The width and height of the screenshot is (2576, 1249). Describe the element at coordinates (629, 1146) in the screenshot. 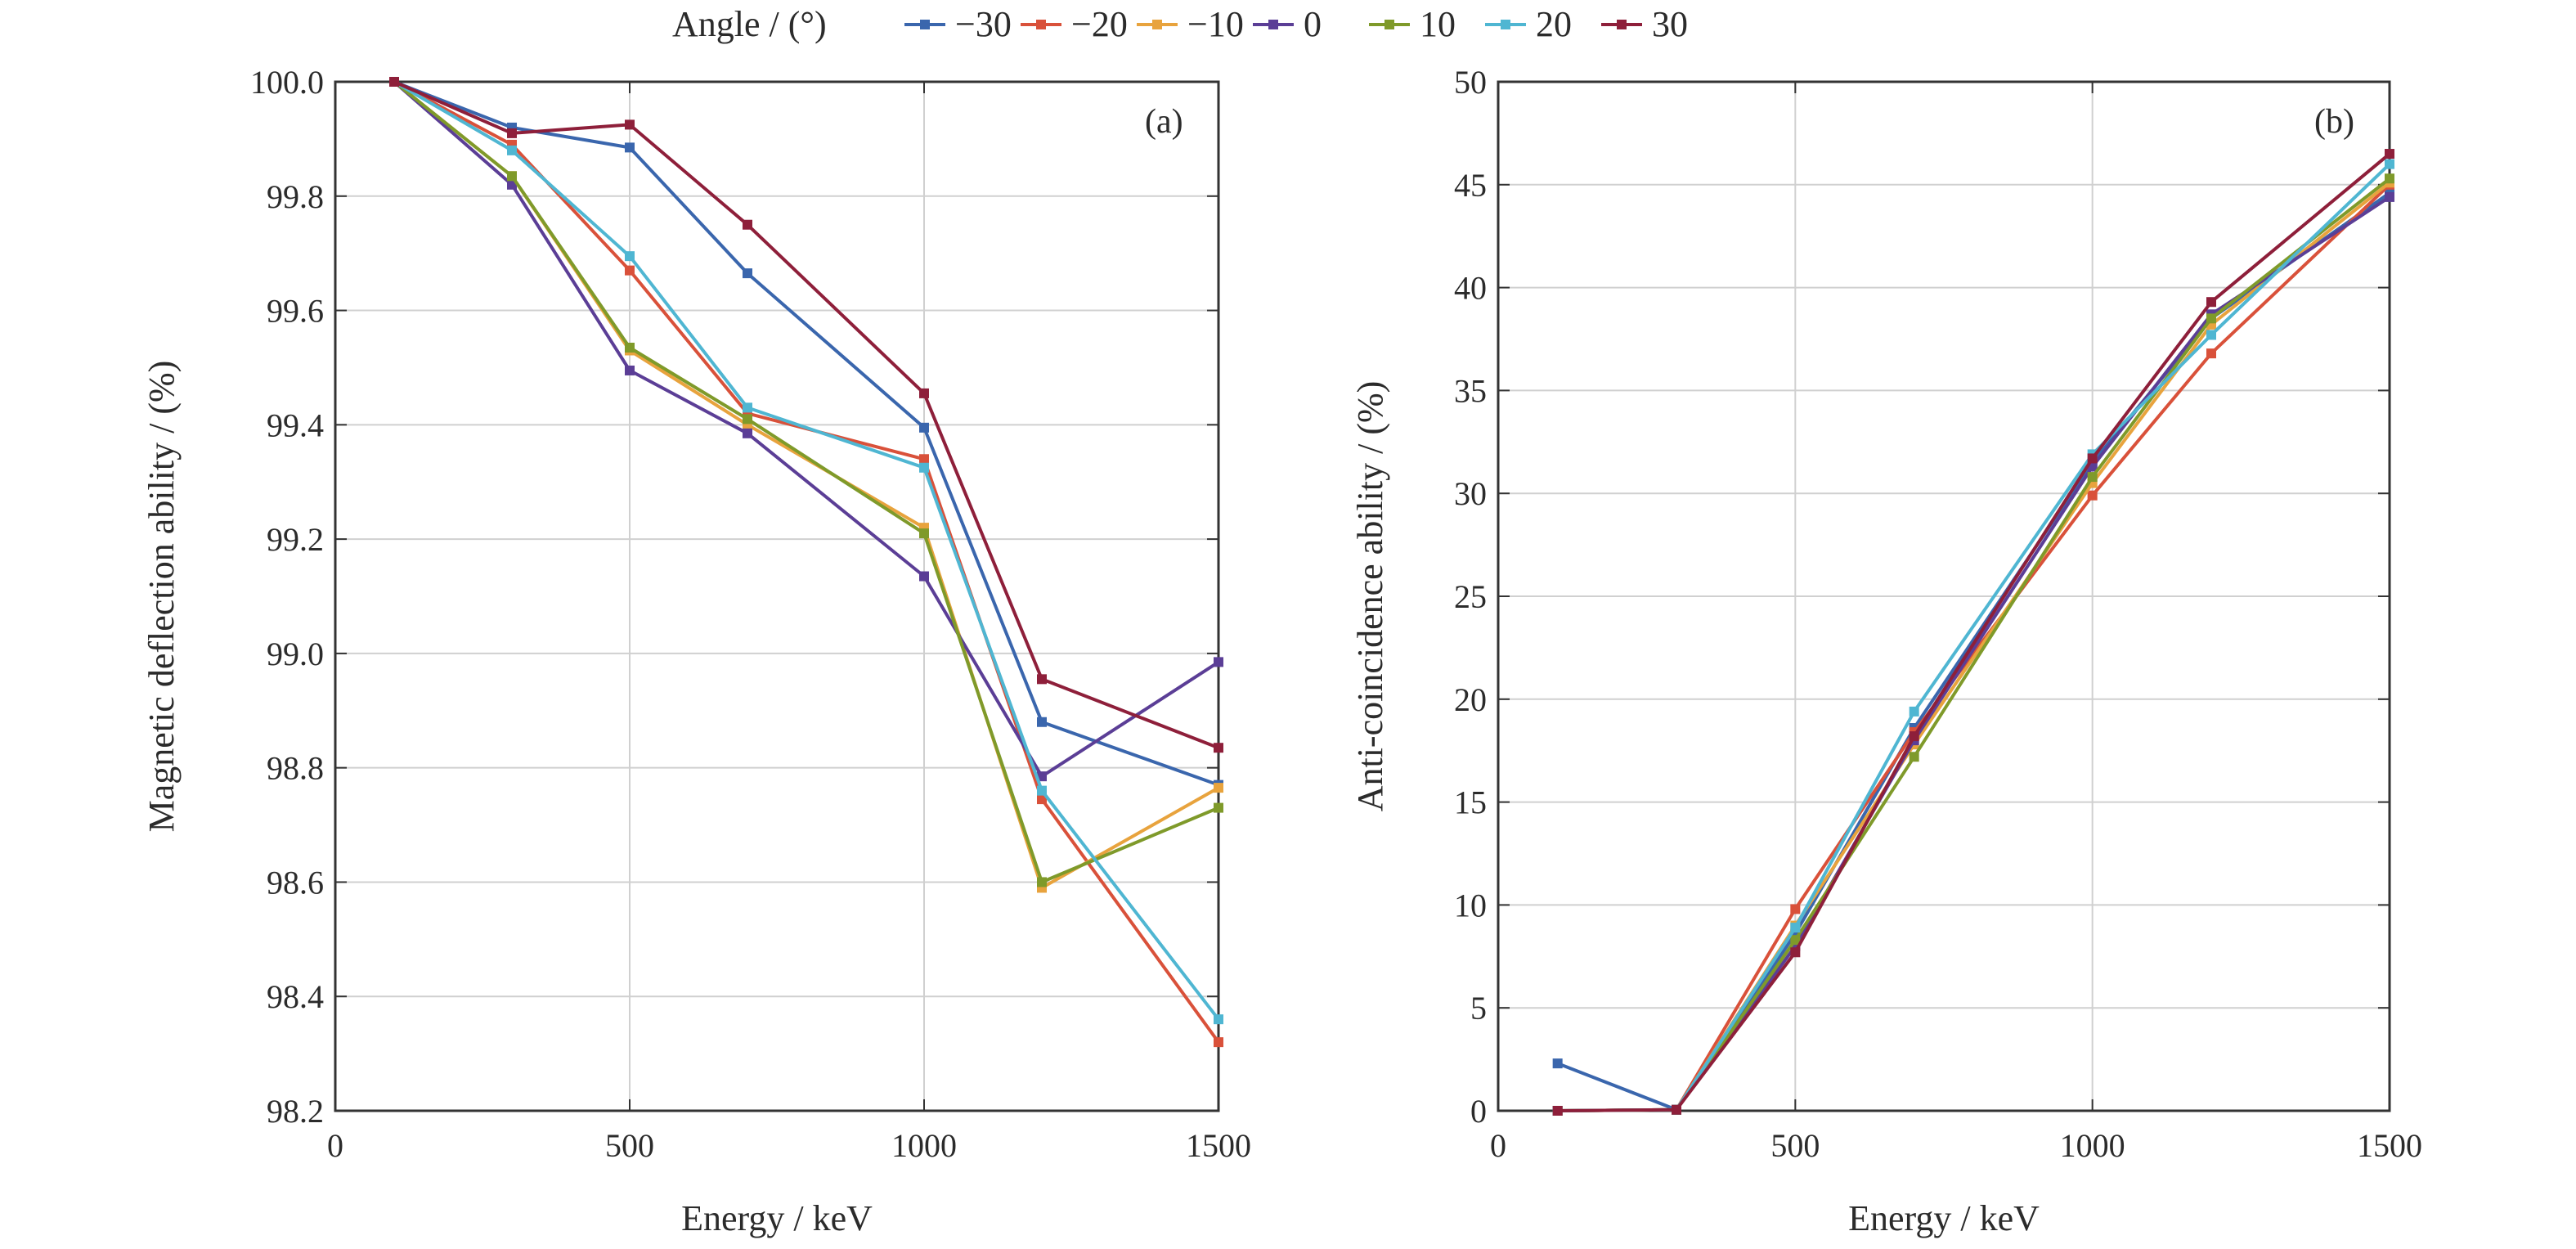

I see `x-tick-label: 500` at that location.